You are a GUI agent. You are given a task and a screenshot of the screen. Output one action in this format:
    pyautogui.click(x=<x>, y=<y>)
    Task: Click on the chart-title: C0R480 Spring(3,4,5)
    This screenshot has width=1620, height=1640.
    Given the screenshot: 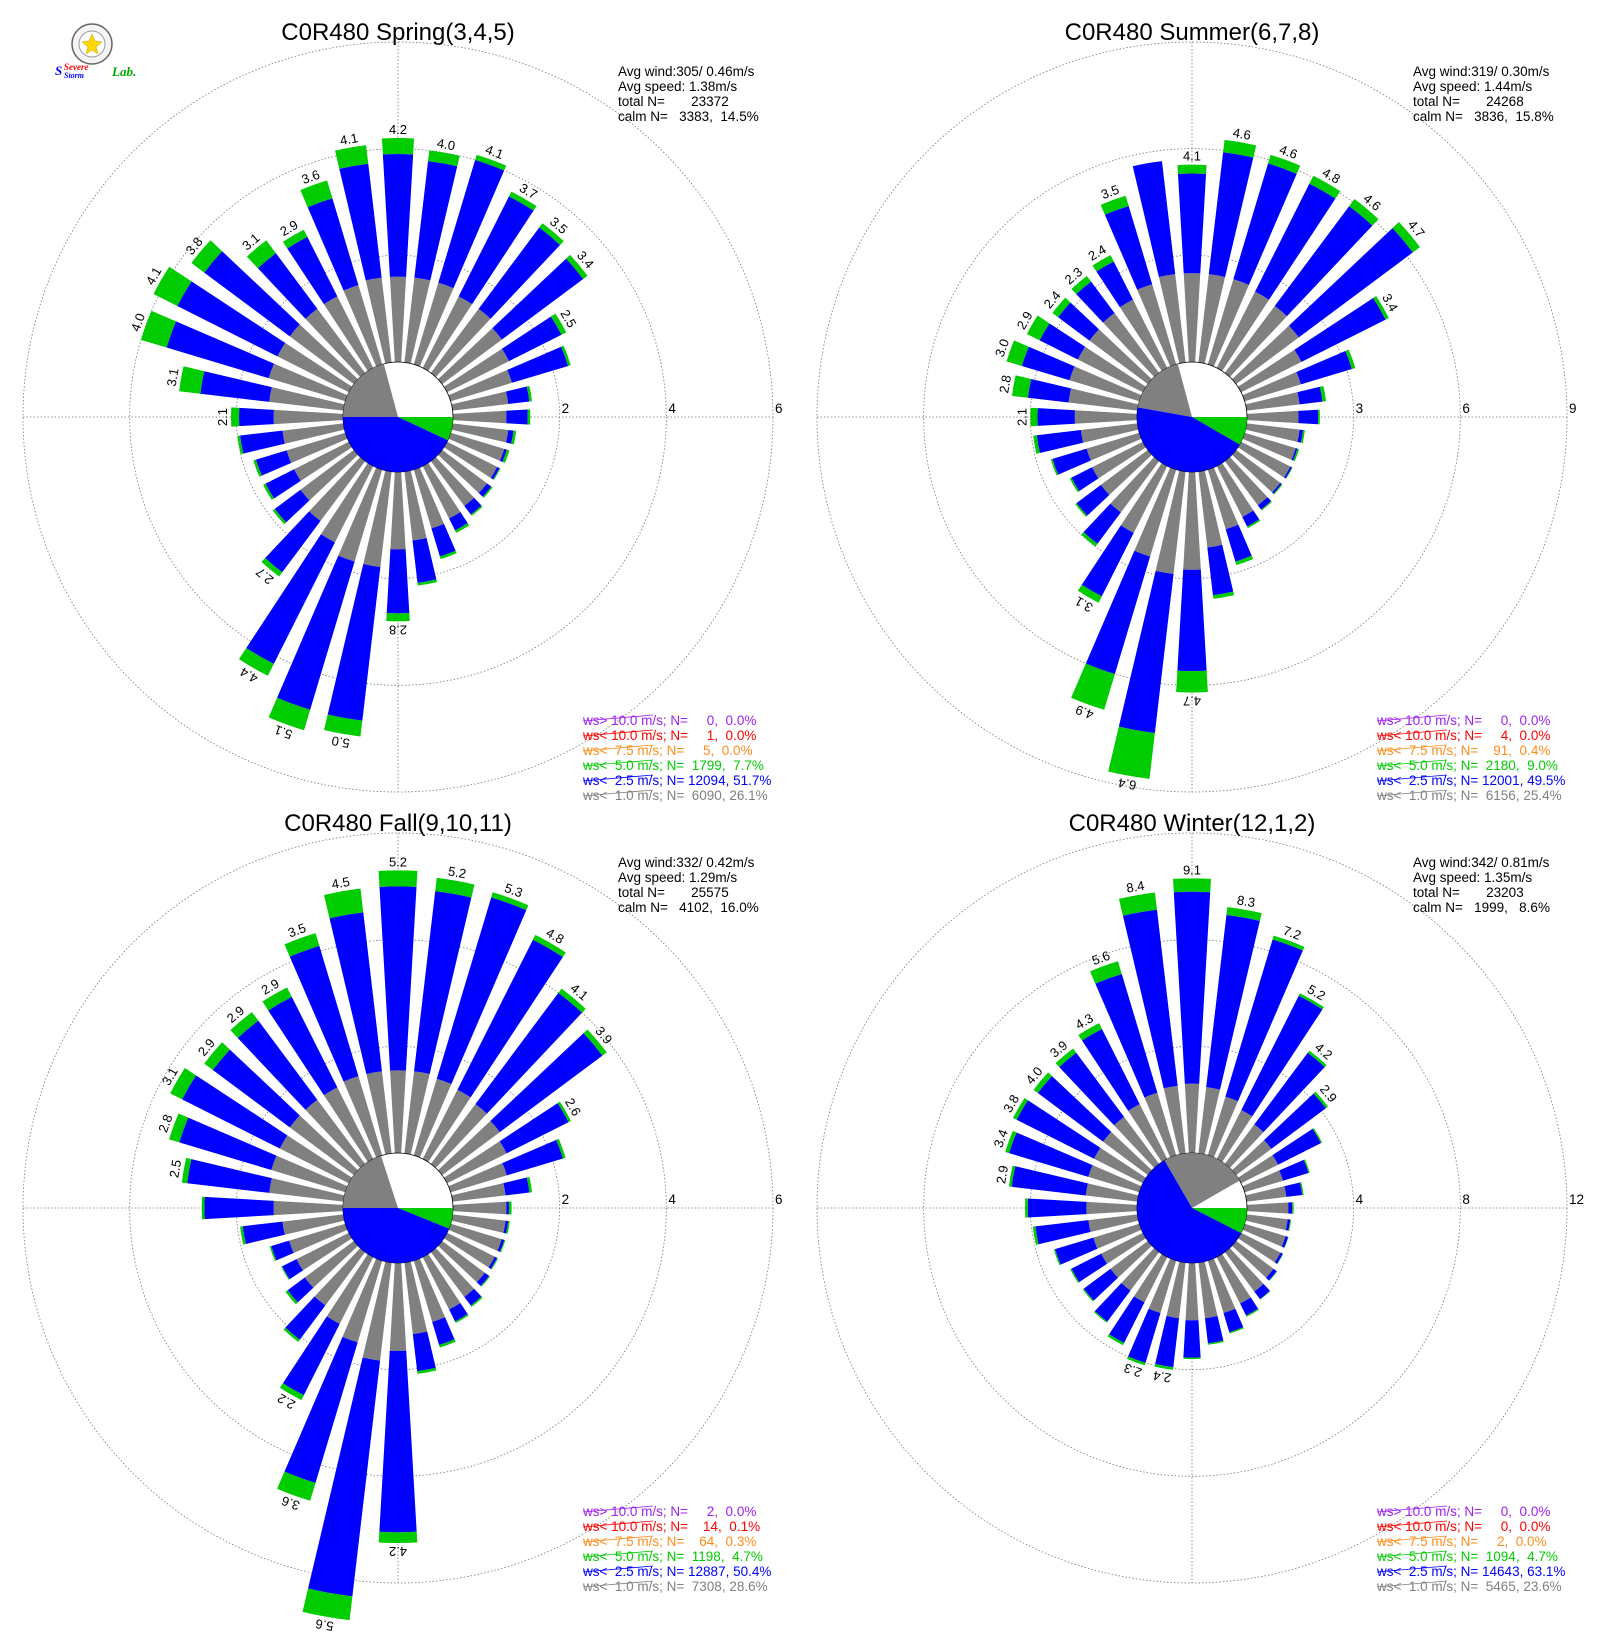 What is the action you would take?
    pyautogui.click(x=397, y=32)
    